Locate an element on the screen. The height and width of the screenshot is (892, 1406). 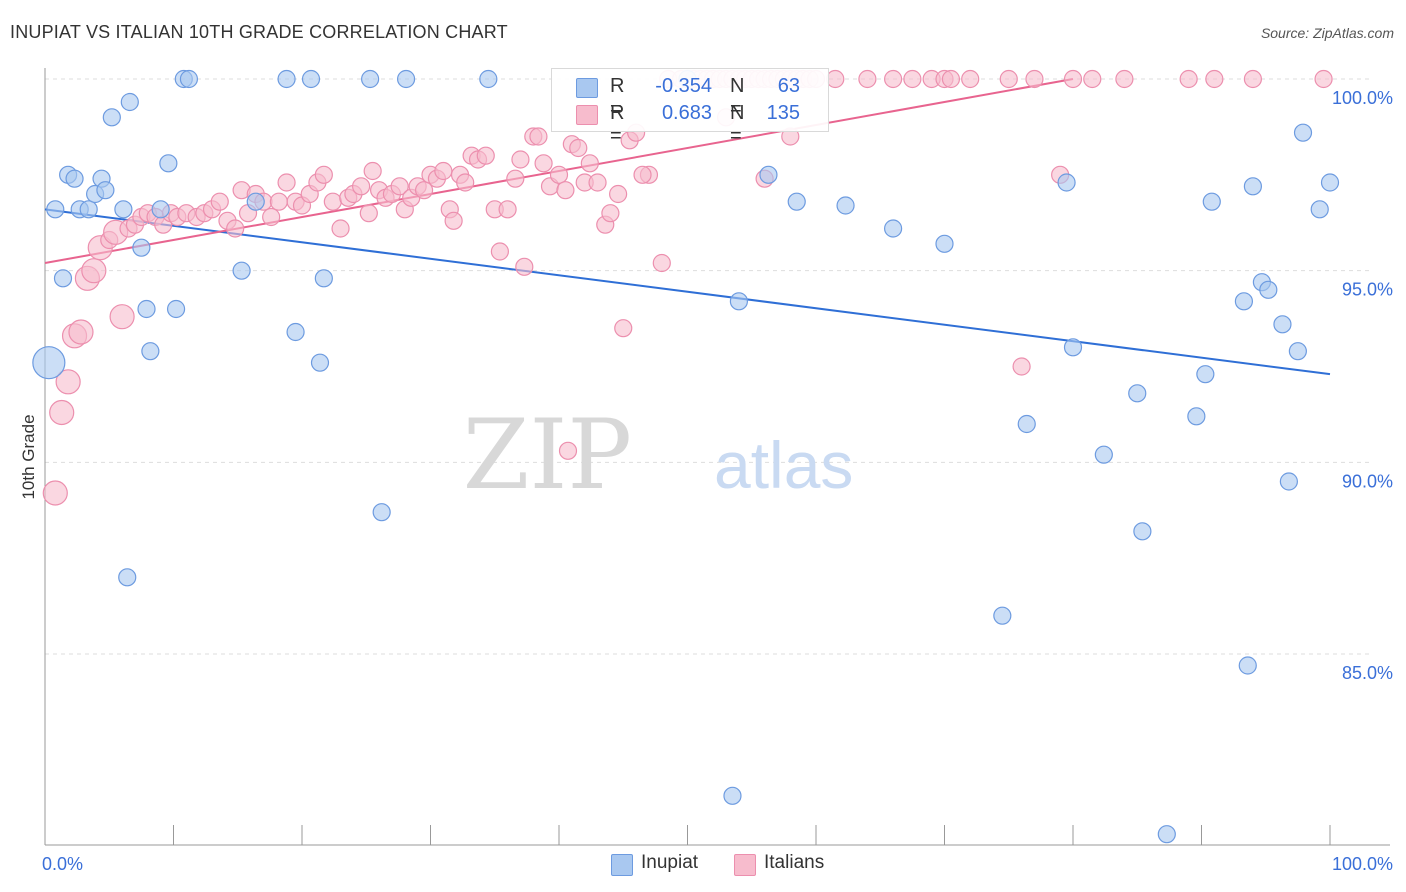
y-tick-label: 90.0% is located at coordinates (1367, 481).